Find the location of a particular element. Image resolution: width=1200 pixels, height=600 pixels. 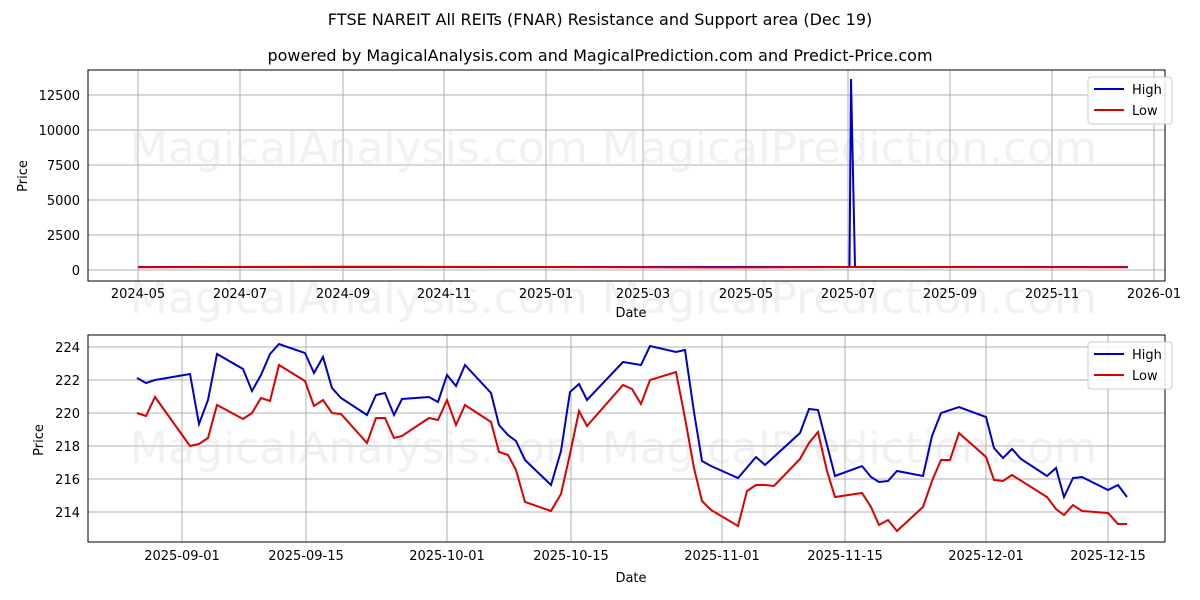

svg-text: 2025-09-01 is located at coordinates (182, 556).